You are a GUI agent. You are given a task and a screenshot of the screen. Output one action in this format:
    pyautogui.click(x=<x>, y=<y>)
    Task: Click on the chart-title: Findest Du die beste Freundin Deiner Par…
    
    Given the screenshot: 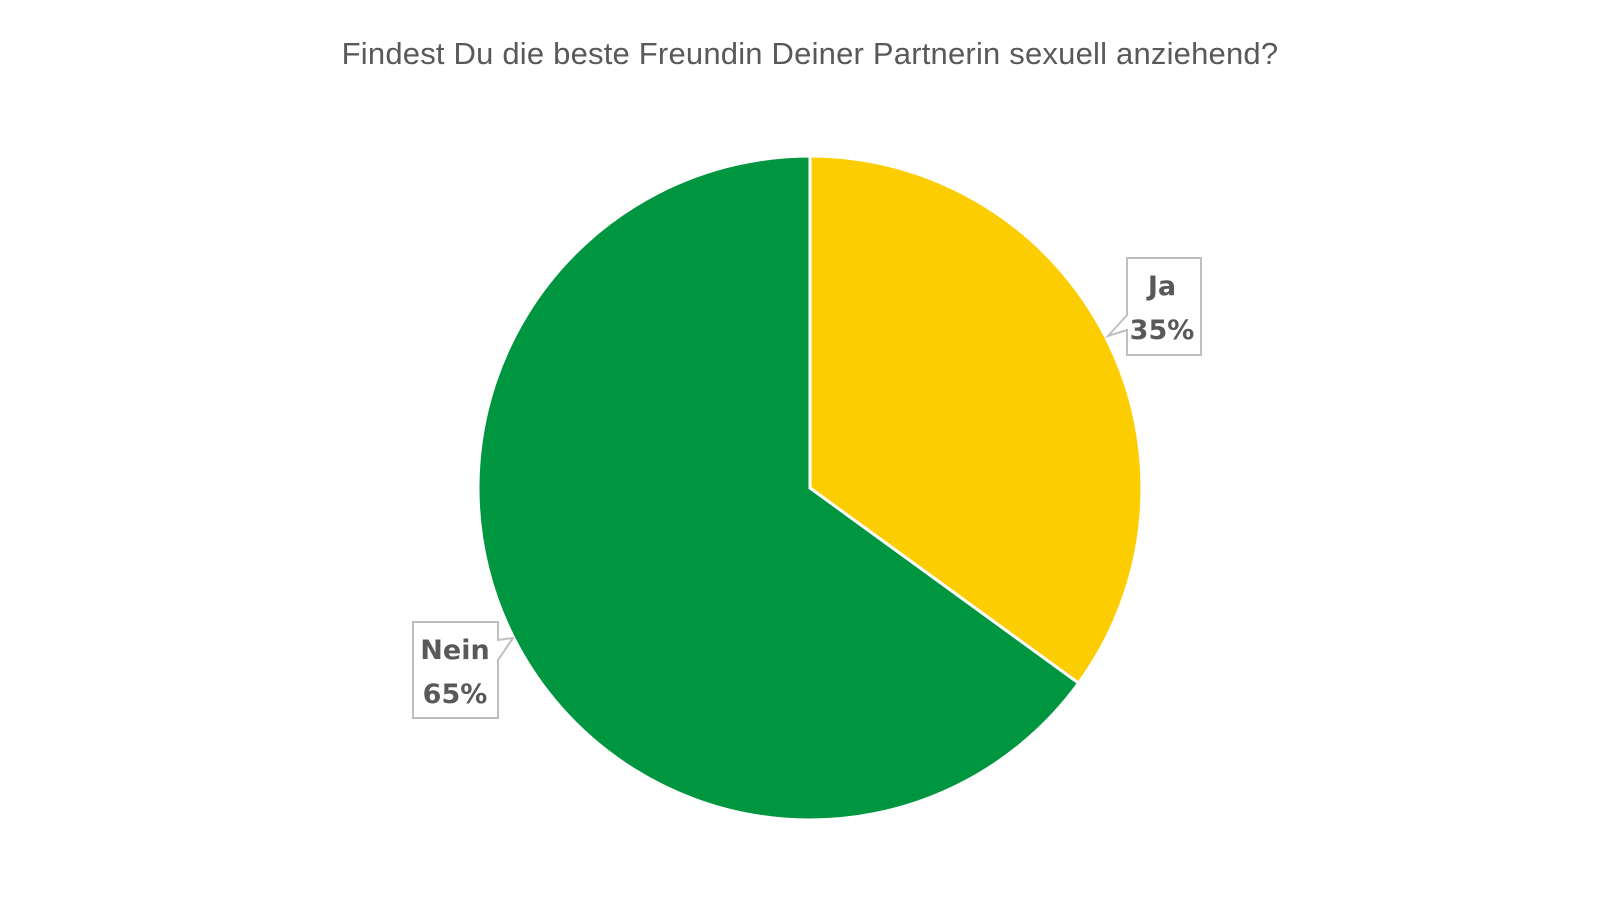 What is the action you would take?
    pyautogui.click(x=810, y=53)
    